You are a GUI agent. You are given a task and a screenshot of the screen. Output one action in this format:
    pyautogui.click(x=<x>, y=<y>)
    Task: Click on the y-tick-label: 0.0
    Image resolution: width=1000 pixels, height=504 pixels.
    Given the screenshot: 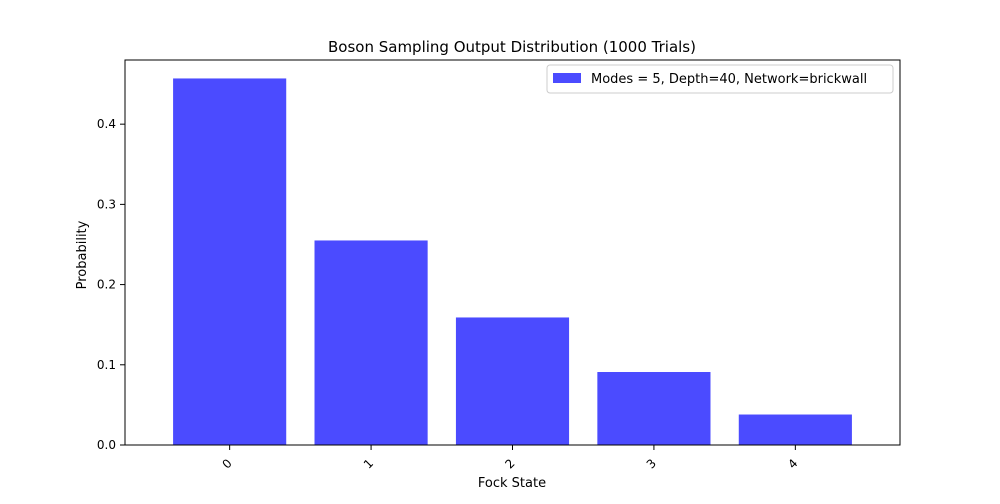 What is the action you would take?
    pyautogui.click(x=106, y=445)
    